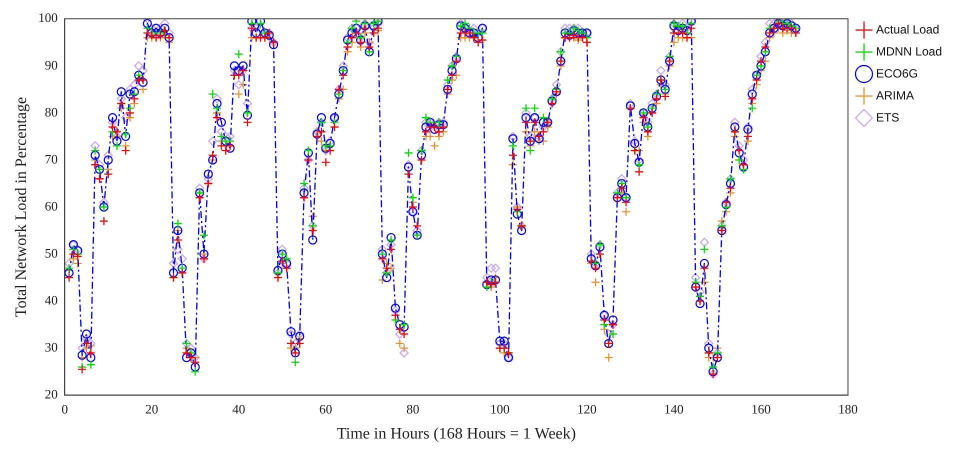  What do you see at coordinates (51, 158) in the screenshot?
I see `y-tick-label: 70` at bounding box center [51, 158].